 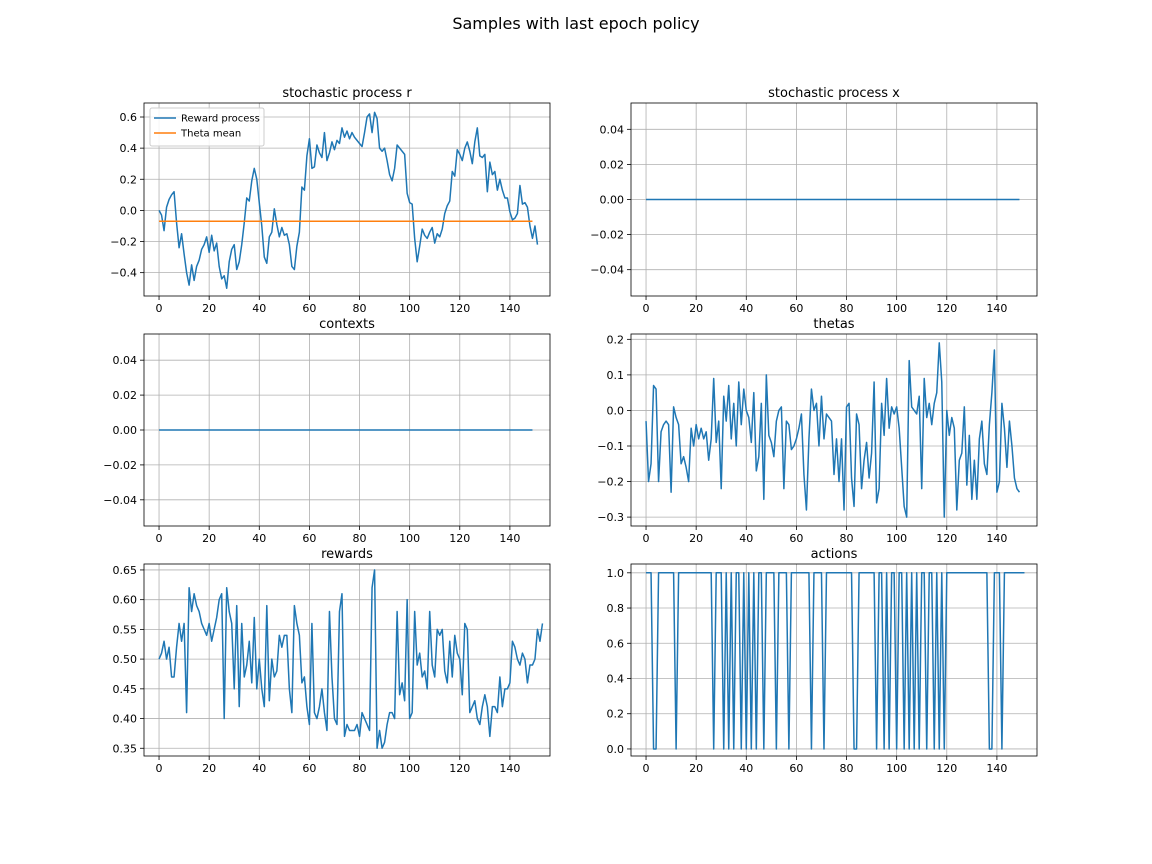 What do you see at coordinates (834, 93) in the screenshot?
I see `stochastic-process-x-title: stochastic process x` at bounding box center [834, 93].